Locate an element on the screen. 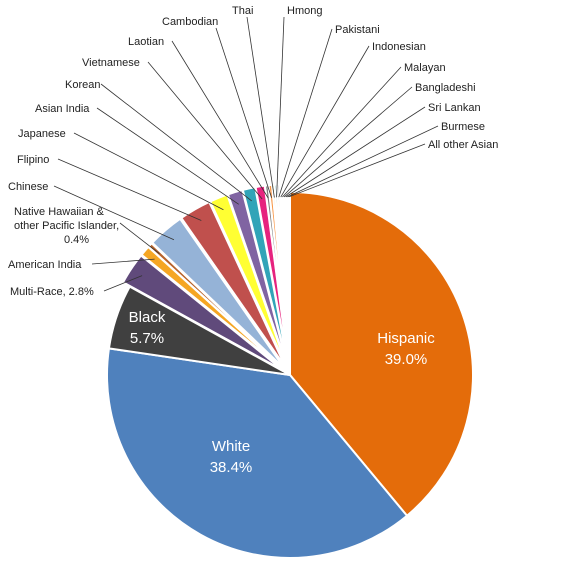 The image size is (562, 562). slice-label-black: Black is located at coordinates (147, 317).